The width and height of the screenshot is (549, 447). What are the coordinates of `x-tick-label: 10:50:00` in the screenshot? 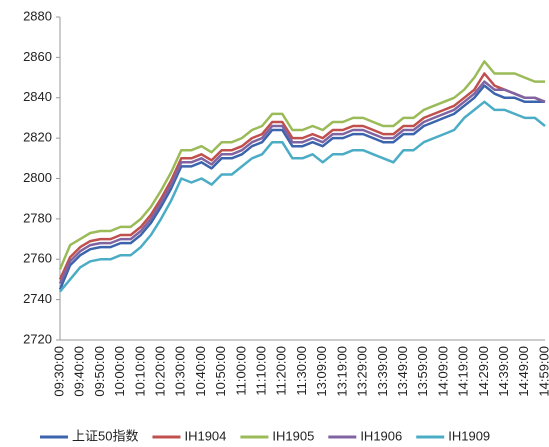 It's located at (220, 371).